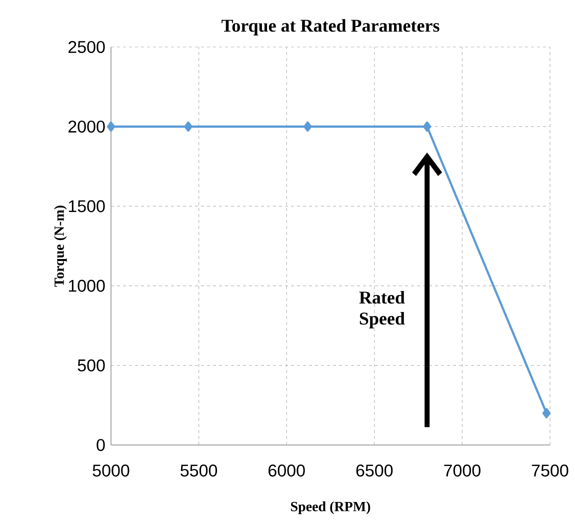 The image size is (575, 527). I want to click on y-tick-label: 2000, so click(86, 126).